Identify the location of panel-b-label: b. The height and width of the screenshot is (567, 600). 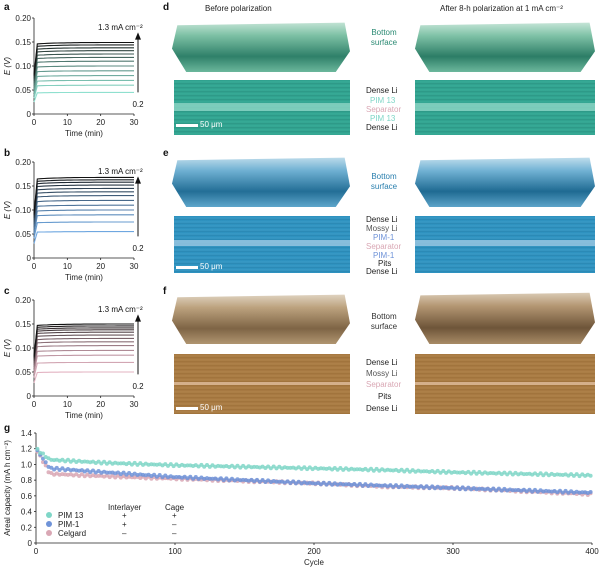
(7, 153).